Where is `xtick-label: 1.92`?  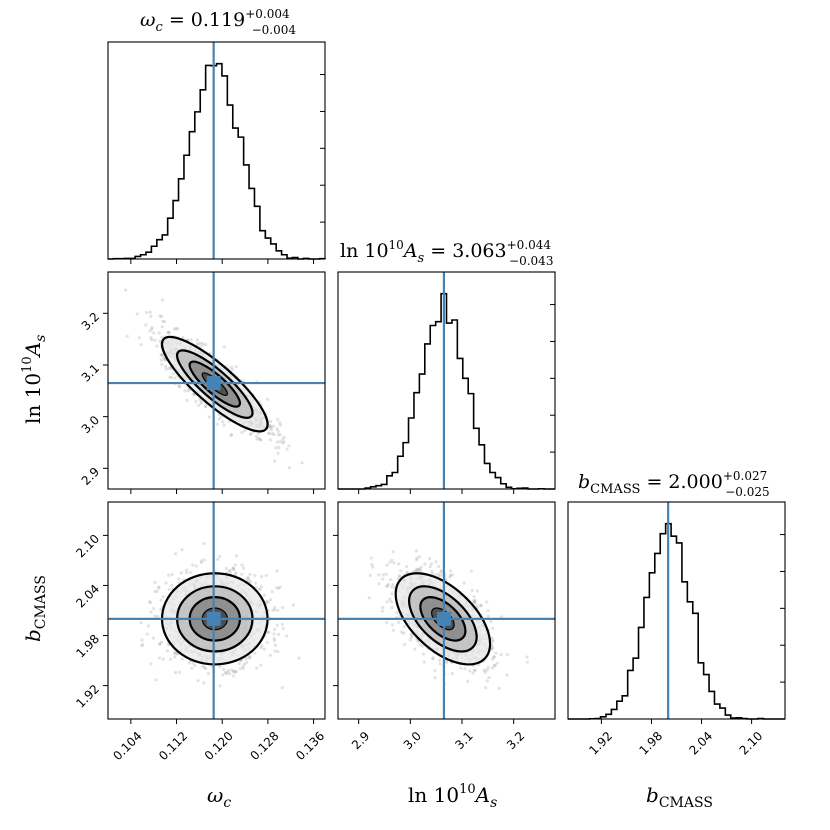 xtick-label: 1.92 is located at coordinates (600, 743).